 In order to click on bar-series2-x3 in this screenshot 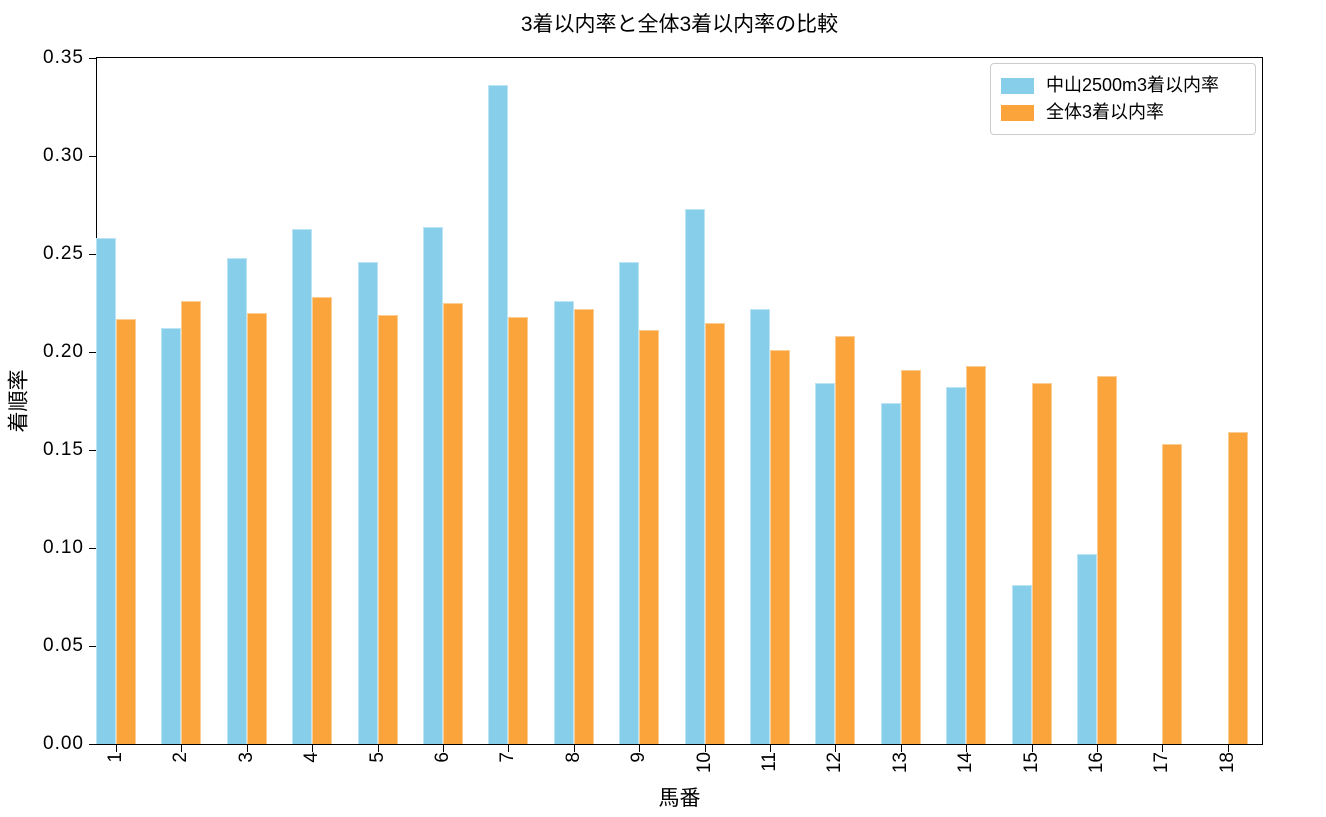, I will do `click(257, 528)`.